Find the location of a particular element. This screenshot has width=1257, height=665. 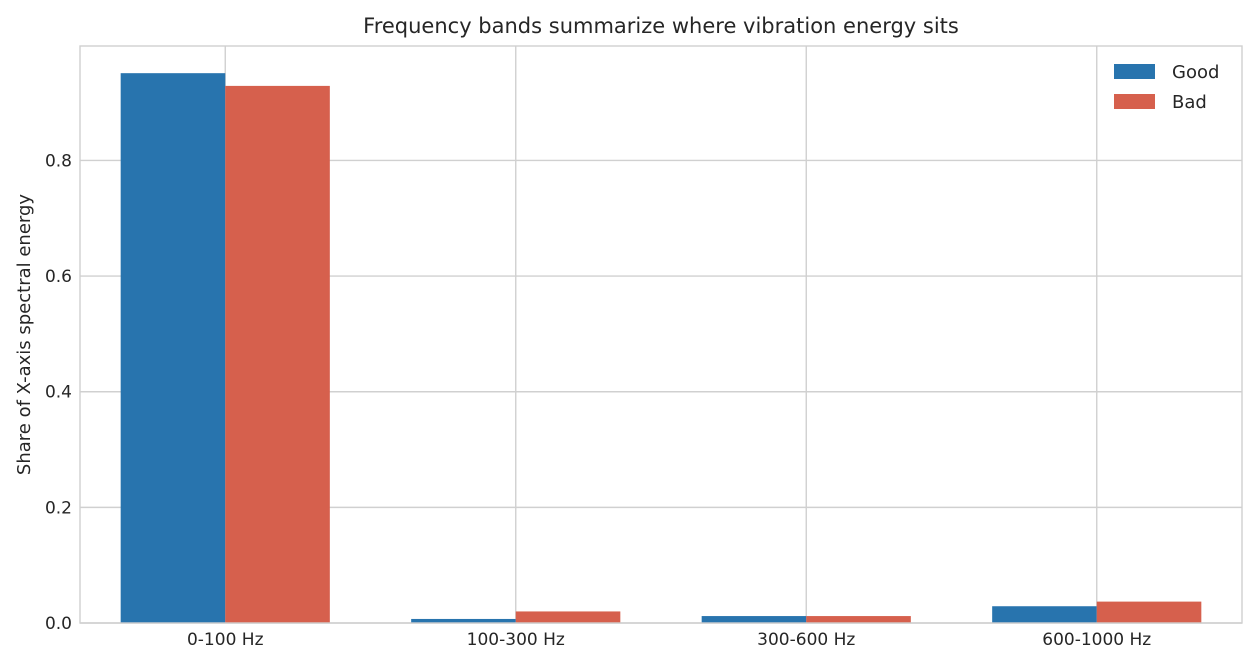

y-tick-label: 0.8 is located at coordinates (58, 161).